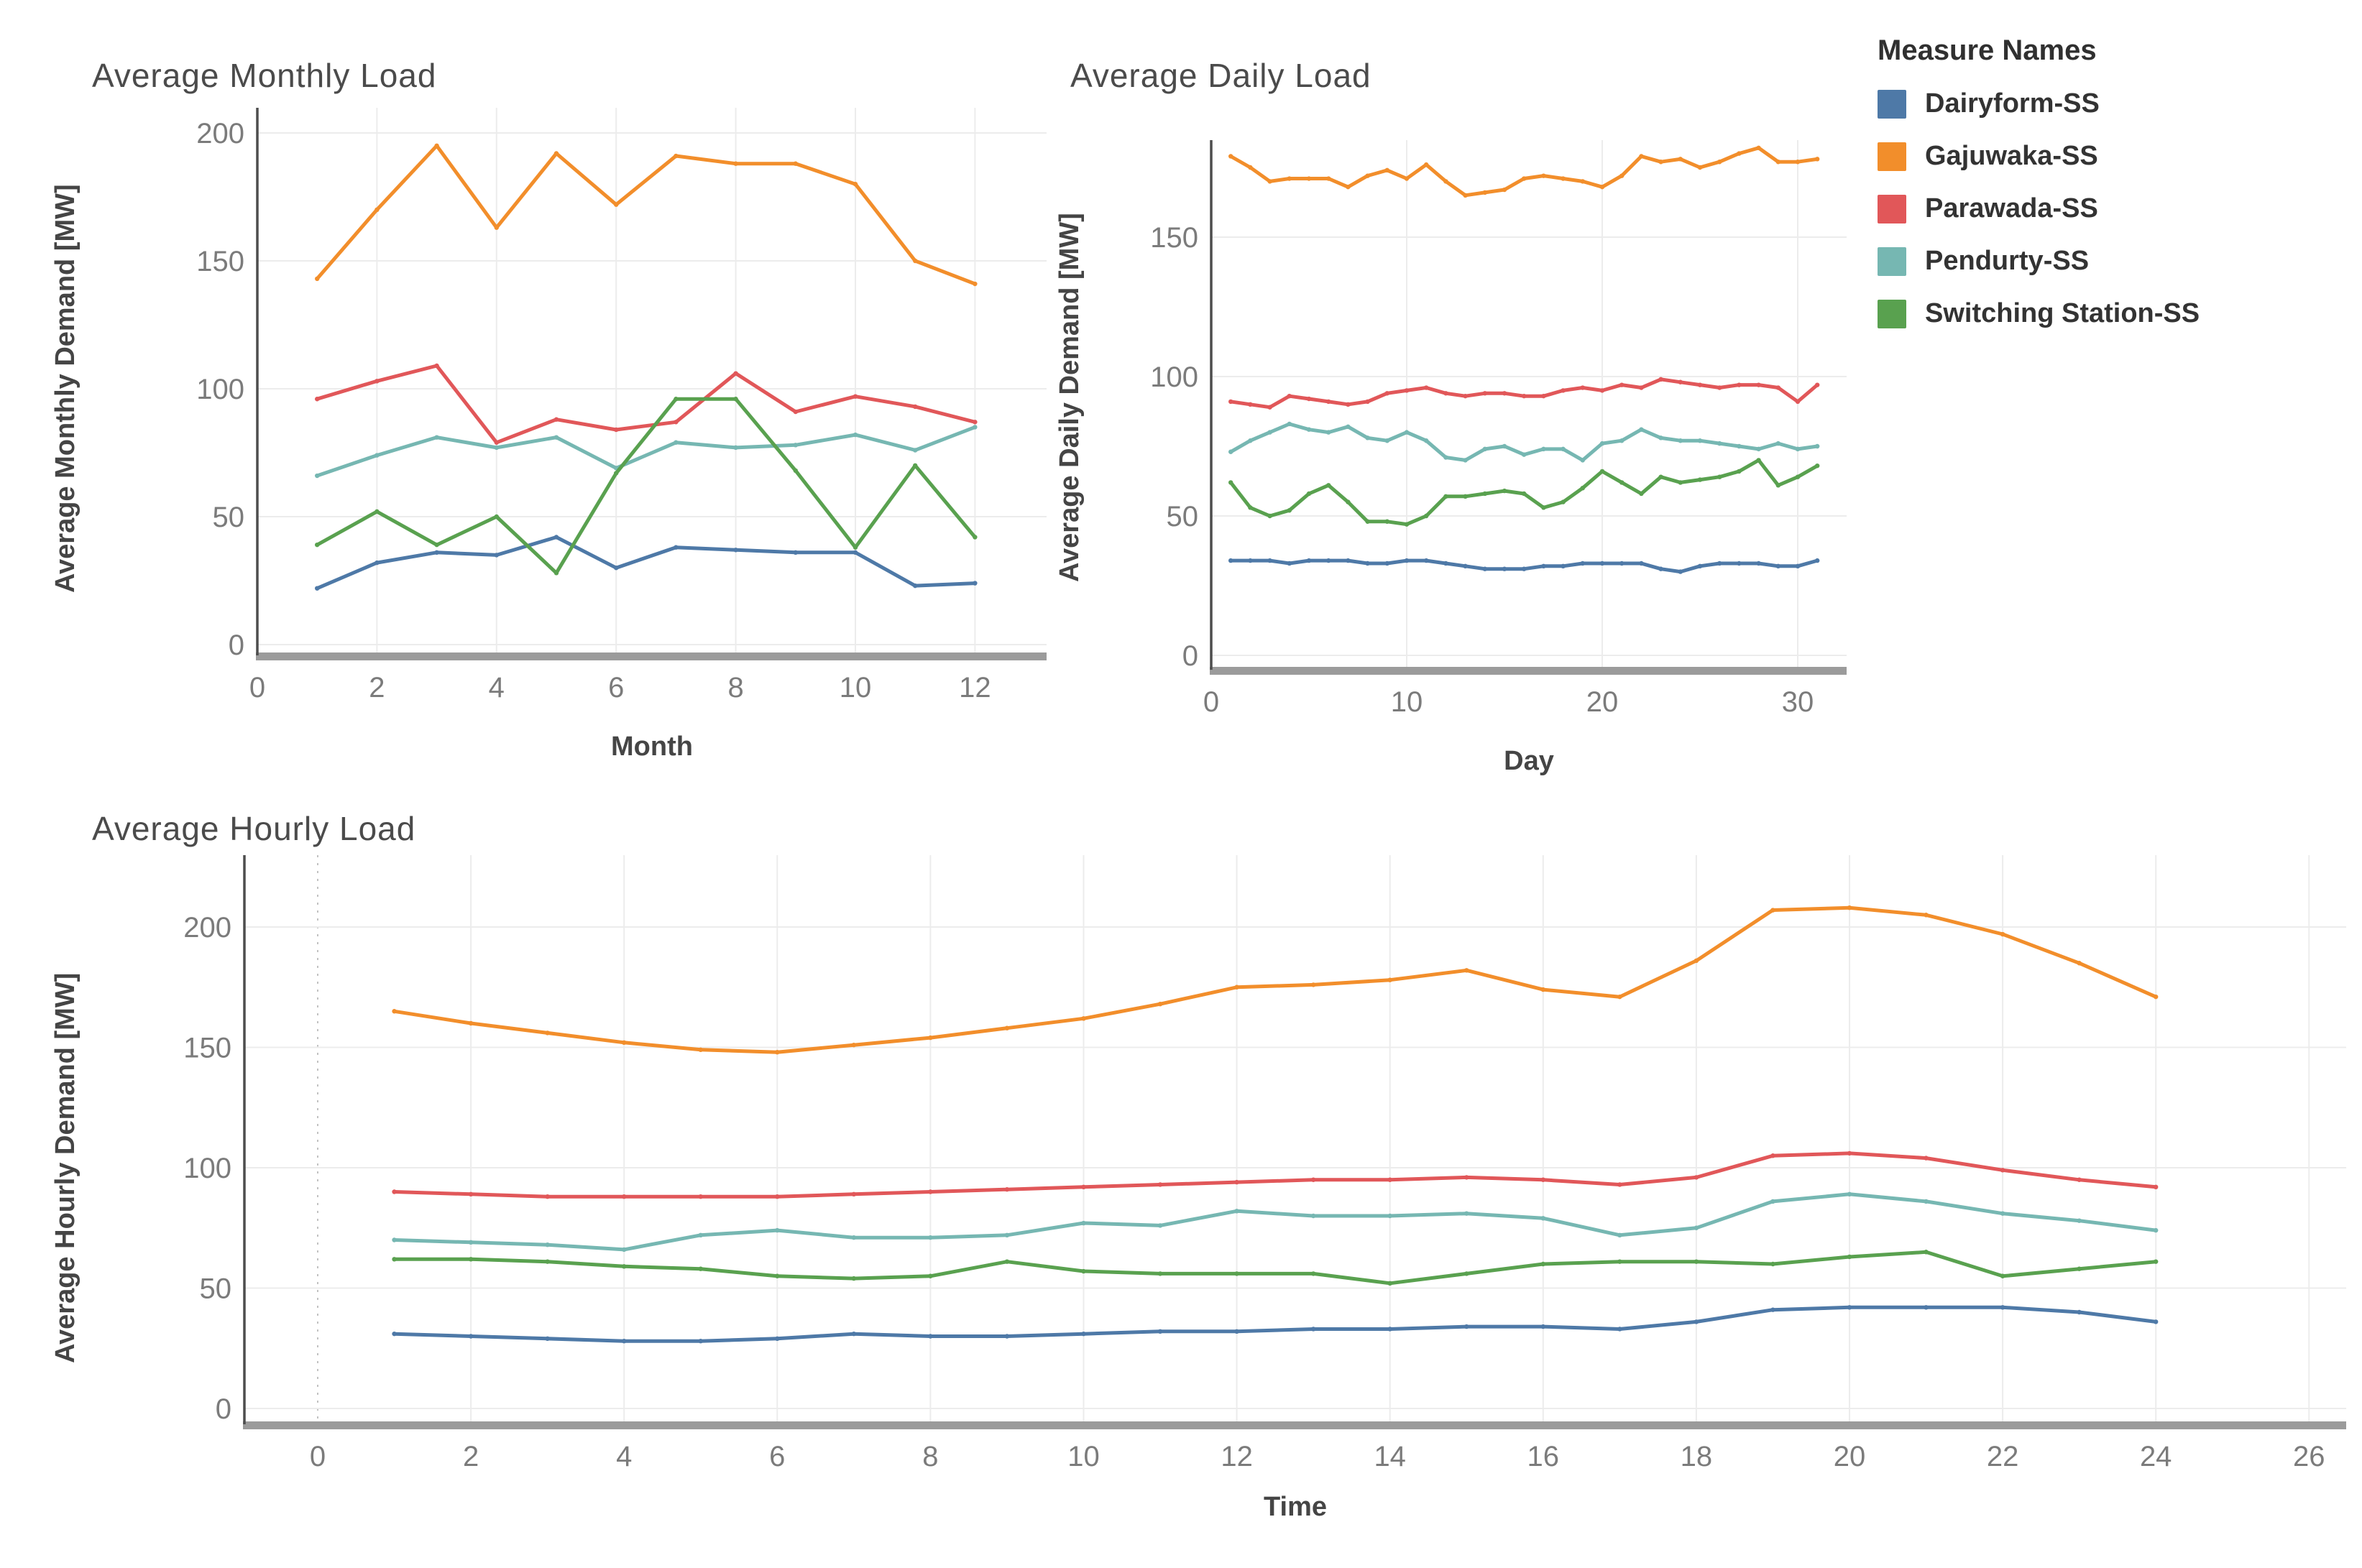 This screenshot has height=1568, width=2362. I want to click on legend-item-pendurty-ss: Pendurty-SS, so click(2115, 261).